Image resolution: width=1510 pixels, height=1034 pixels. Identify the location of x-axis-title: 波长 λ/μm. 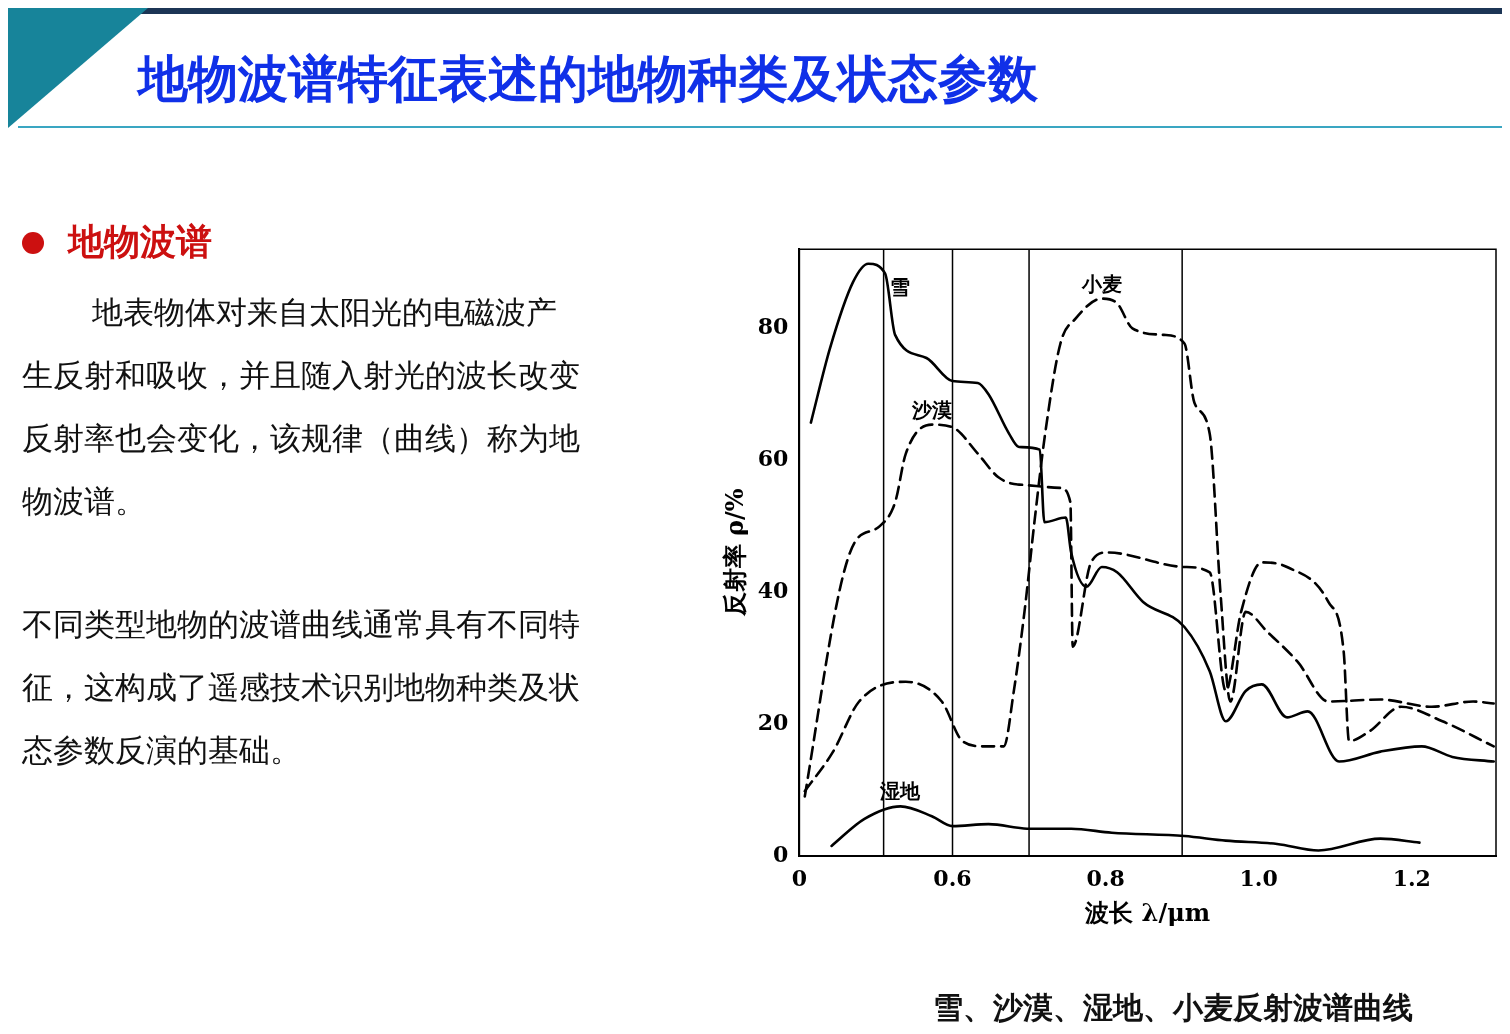
(1147, 912).